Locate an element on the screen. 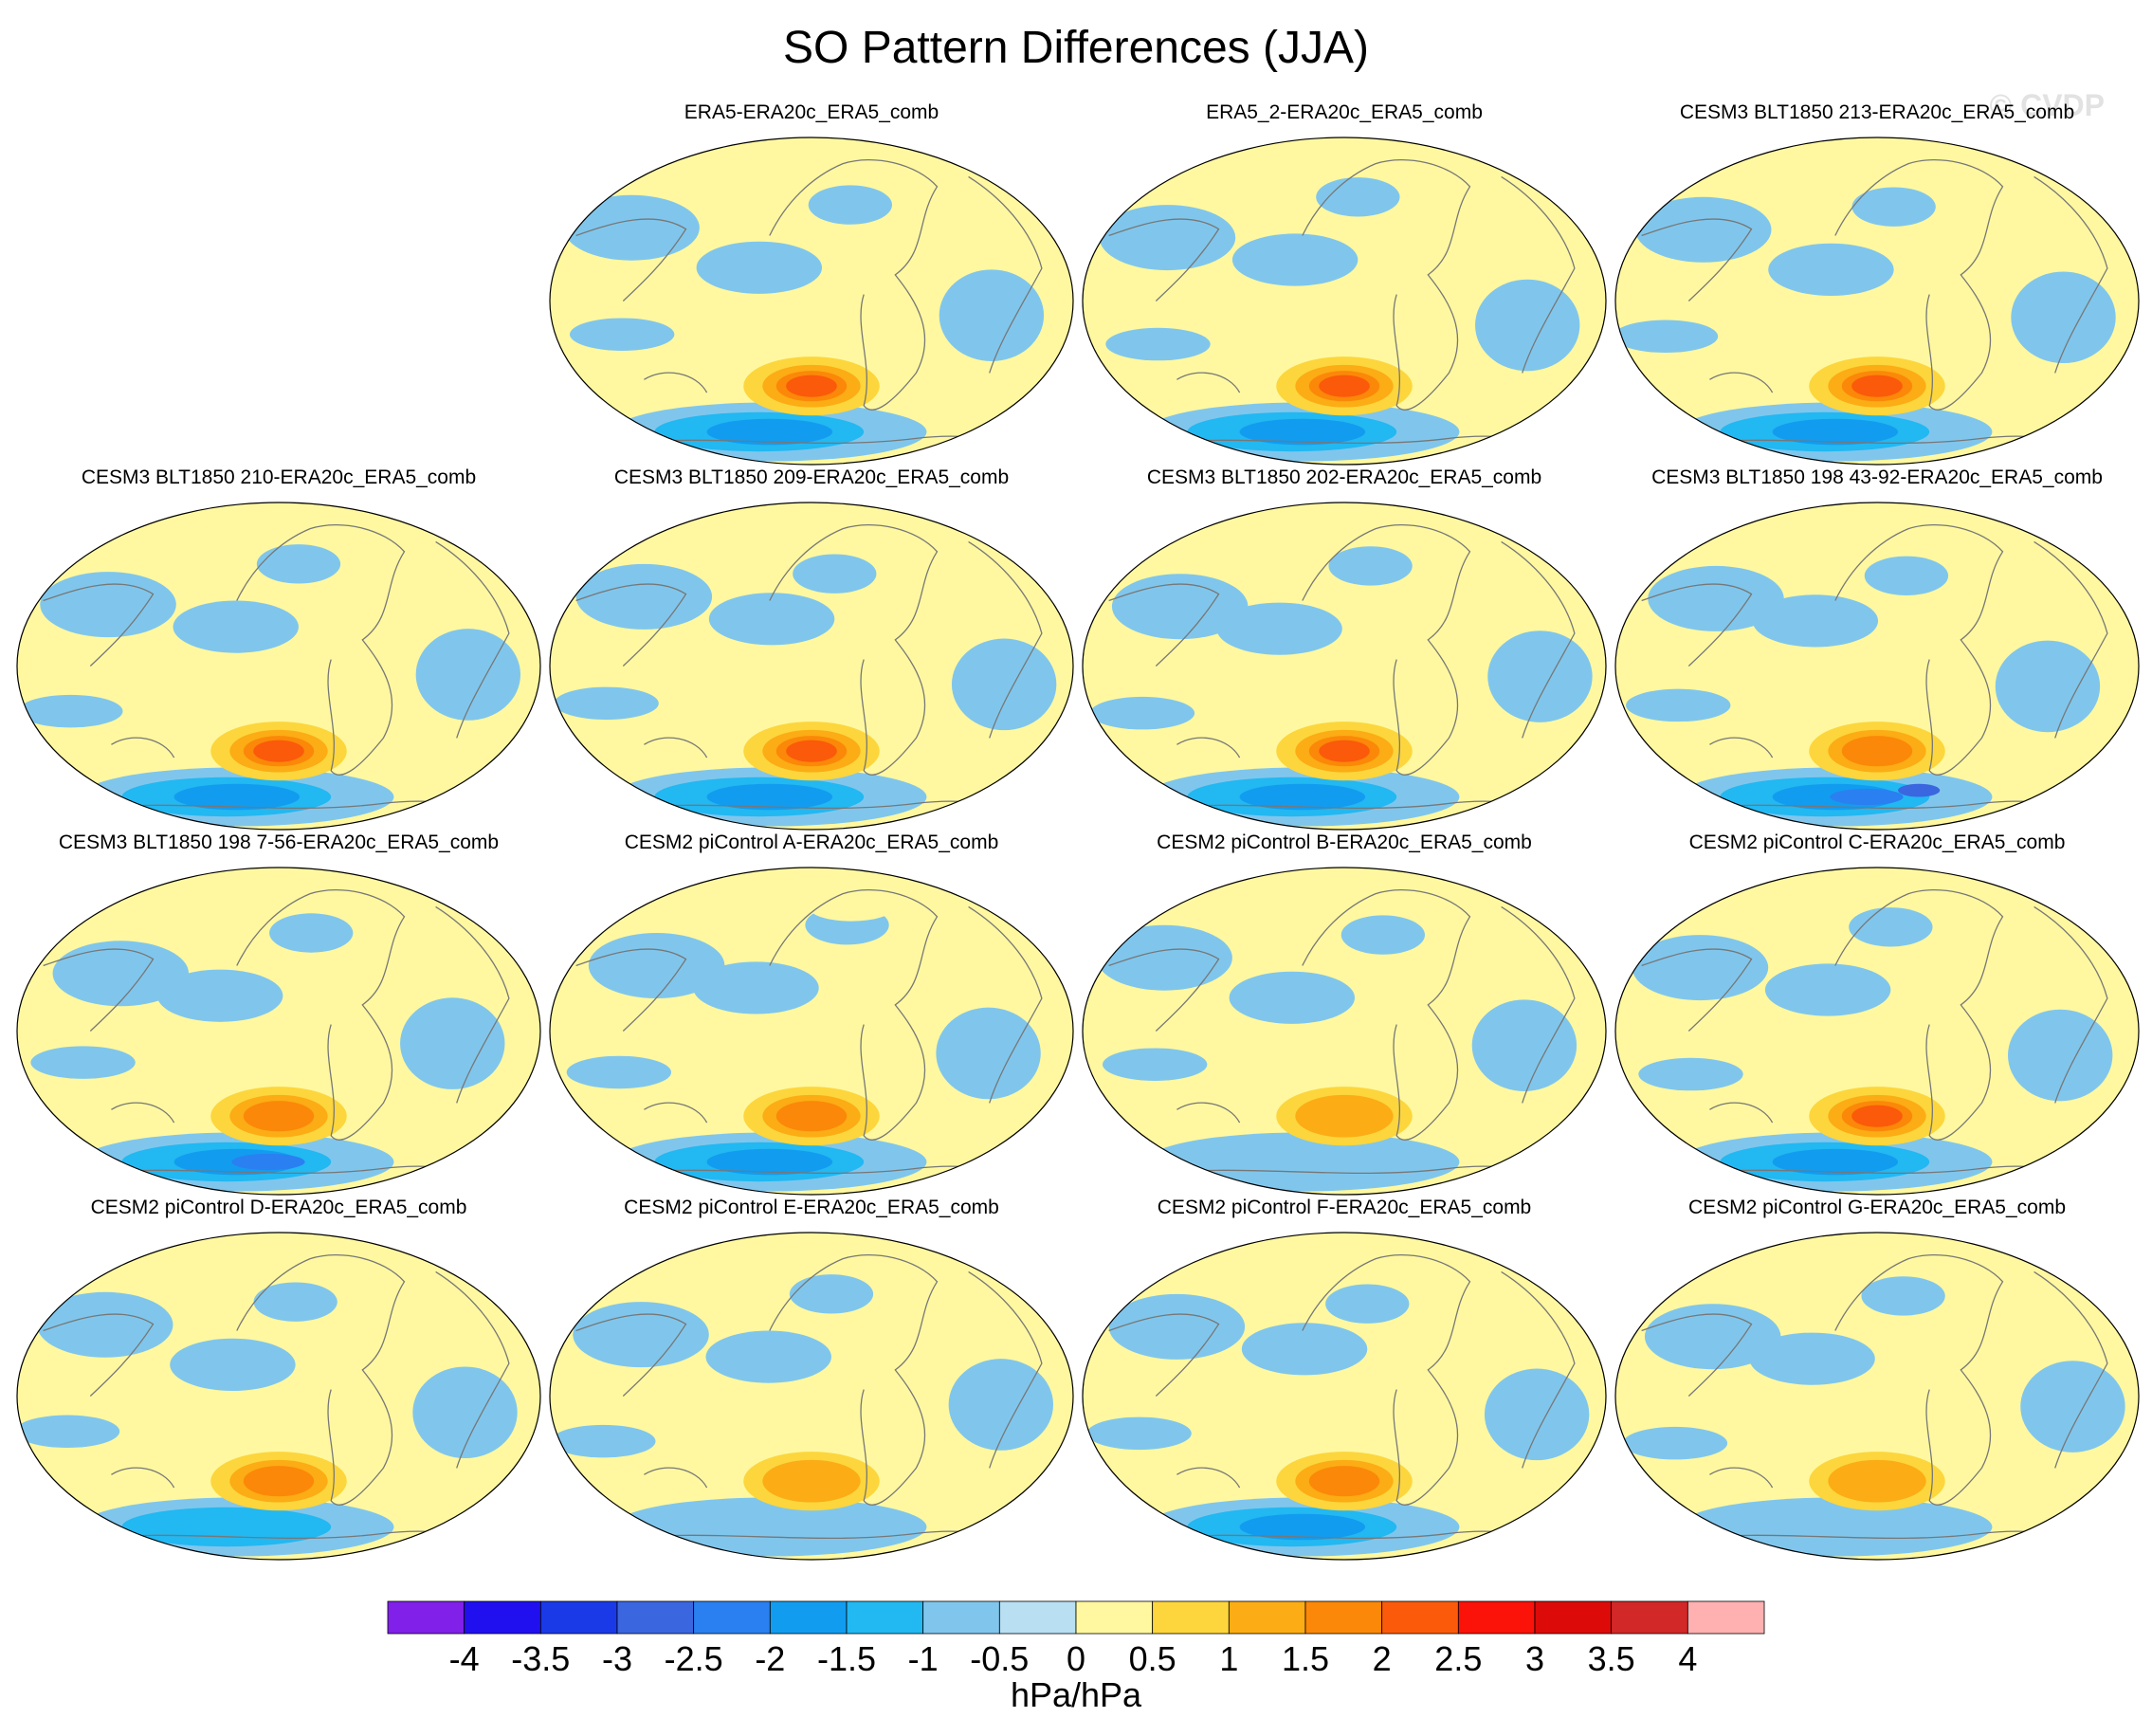 The image size is (2152, 1736). map-panel: CESM2 piControl D-ERA20c_ERA5_comb is located at coordinates (278, 1379).